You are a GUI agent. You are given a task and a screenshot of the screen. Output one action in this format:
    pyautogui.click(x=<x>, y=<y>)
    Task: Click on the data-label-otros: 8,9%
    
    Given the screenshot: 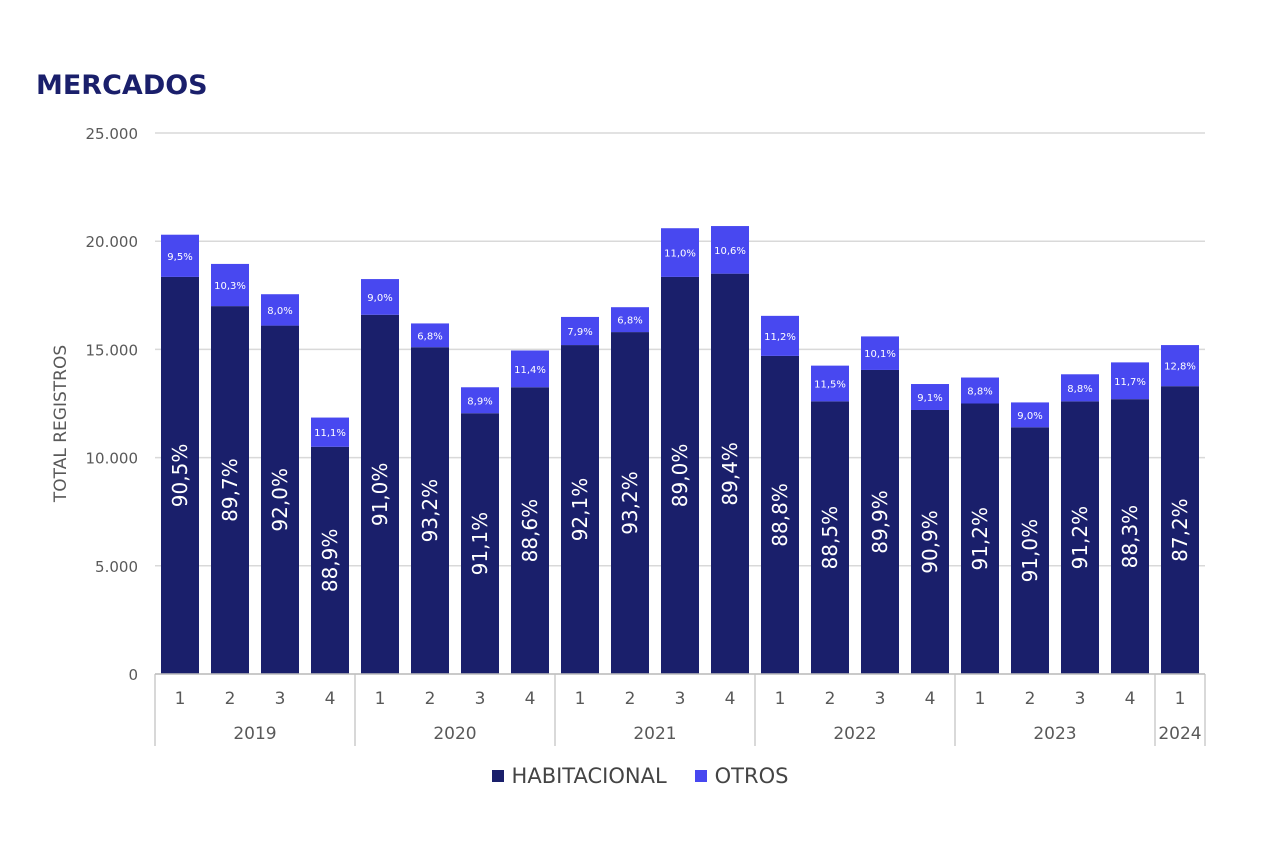 What is the action you would take?
    pyautogui.click(x=479, y=401)
    